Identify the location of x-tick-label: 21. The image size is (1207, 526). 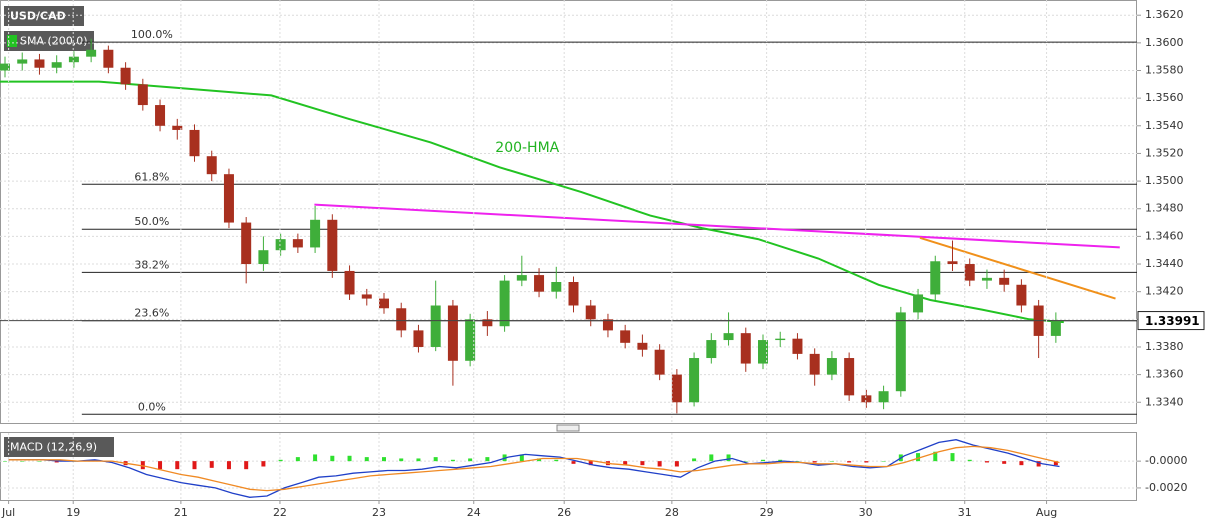
(181, 512).